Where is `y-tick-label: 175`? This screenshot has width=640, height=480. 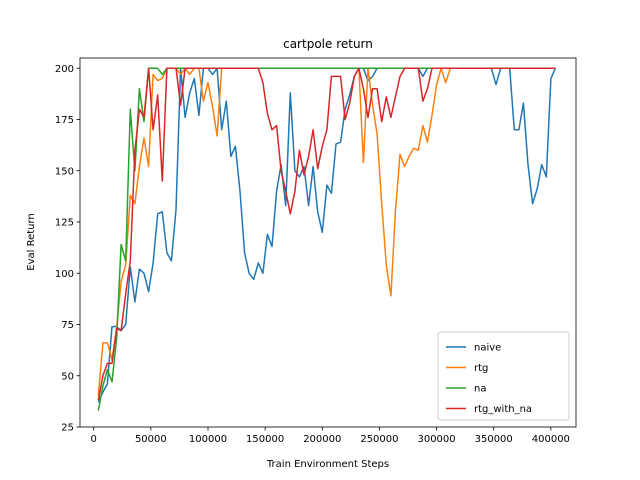 y-tick-label: 175 is located at coordinates (64, 120).